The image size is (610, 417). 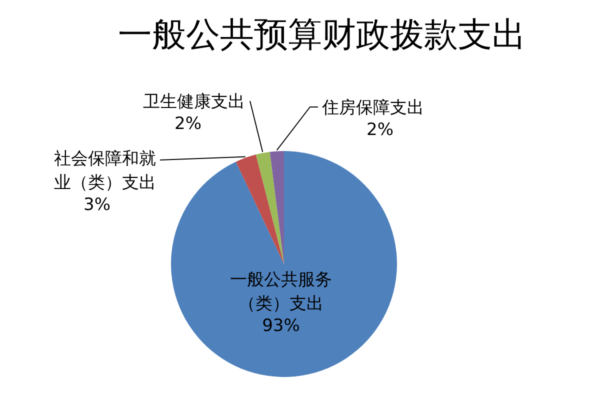 What do you see at coordinates (322, 35) in the screenshot?
I see `chart-title: 一般公共预算财政拨款支出` at bounding box center [322, 35].